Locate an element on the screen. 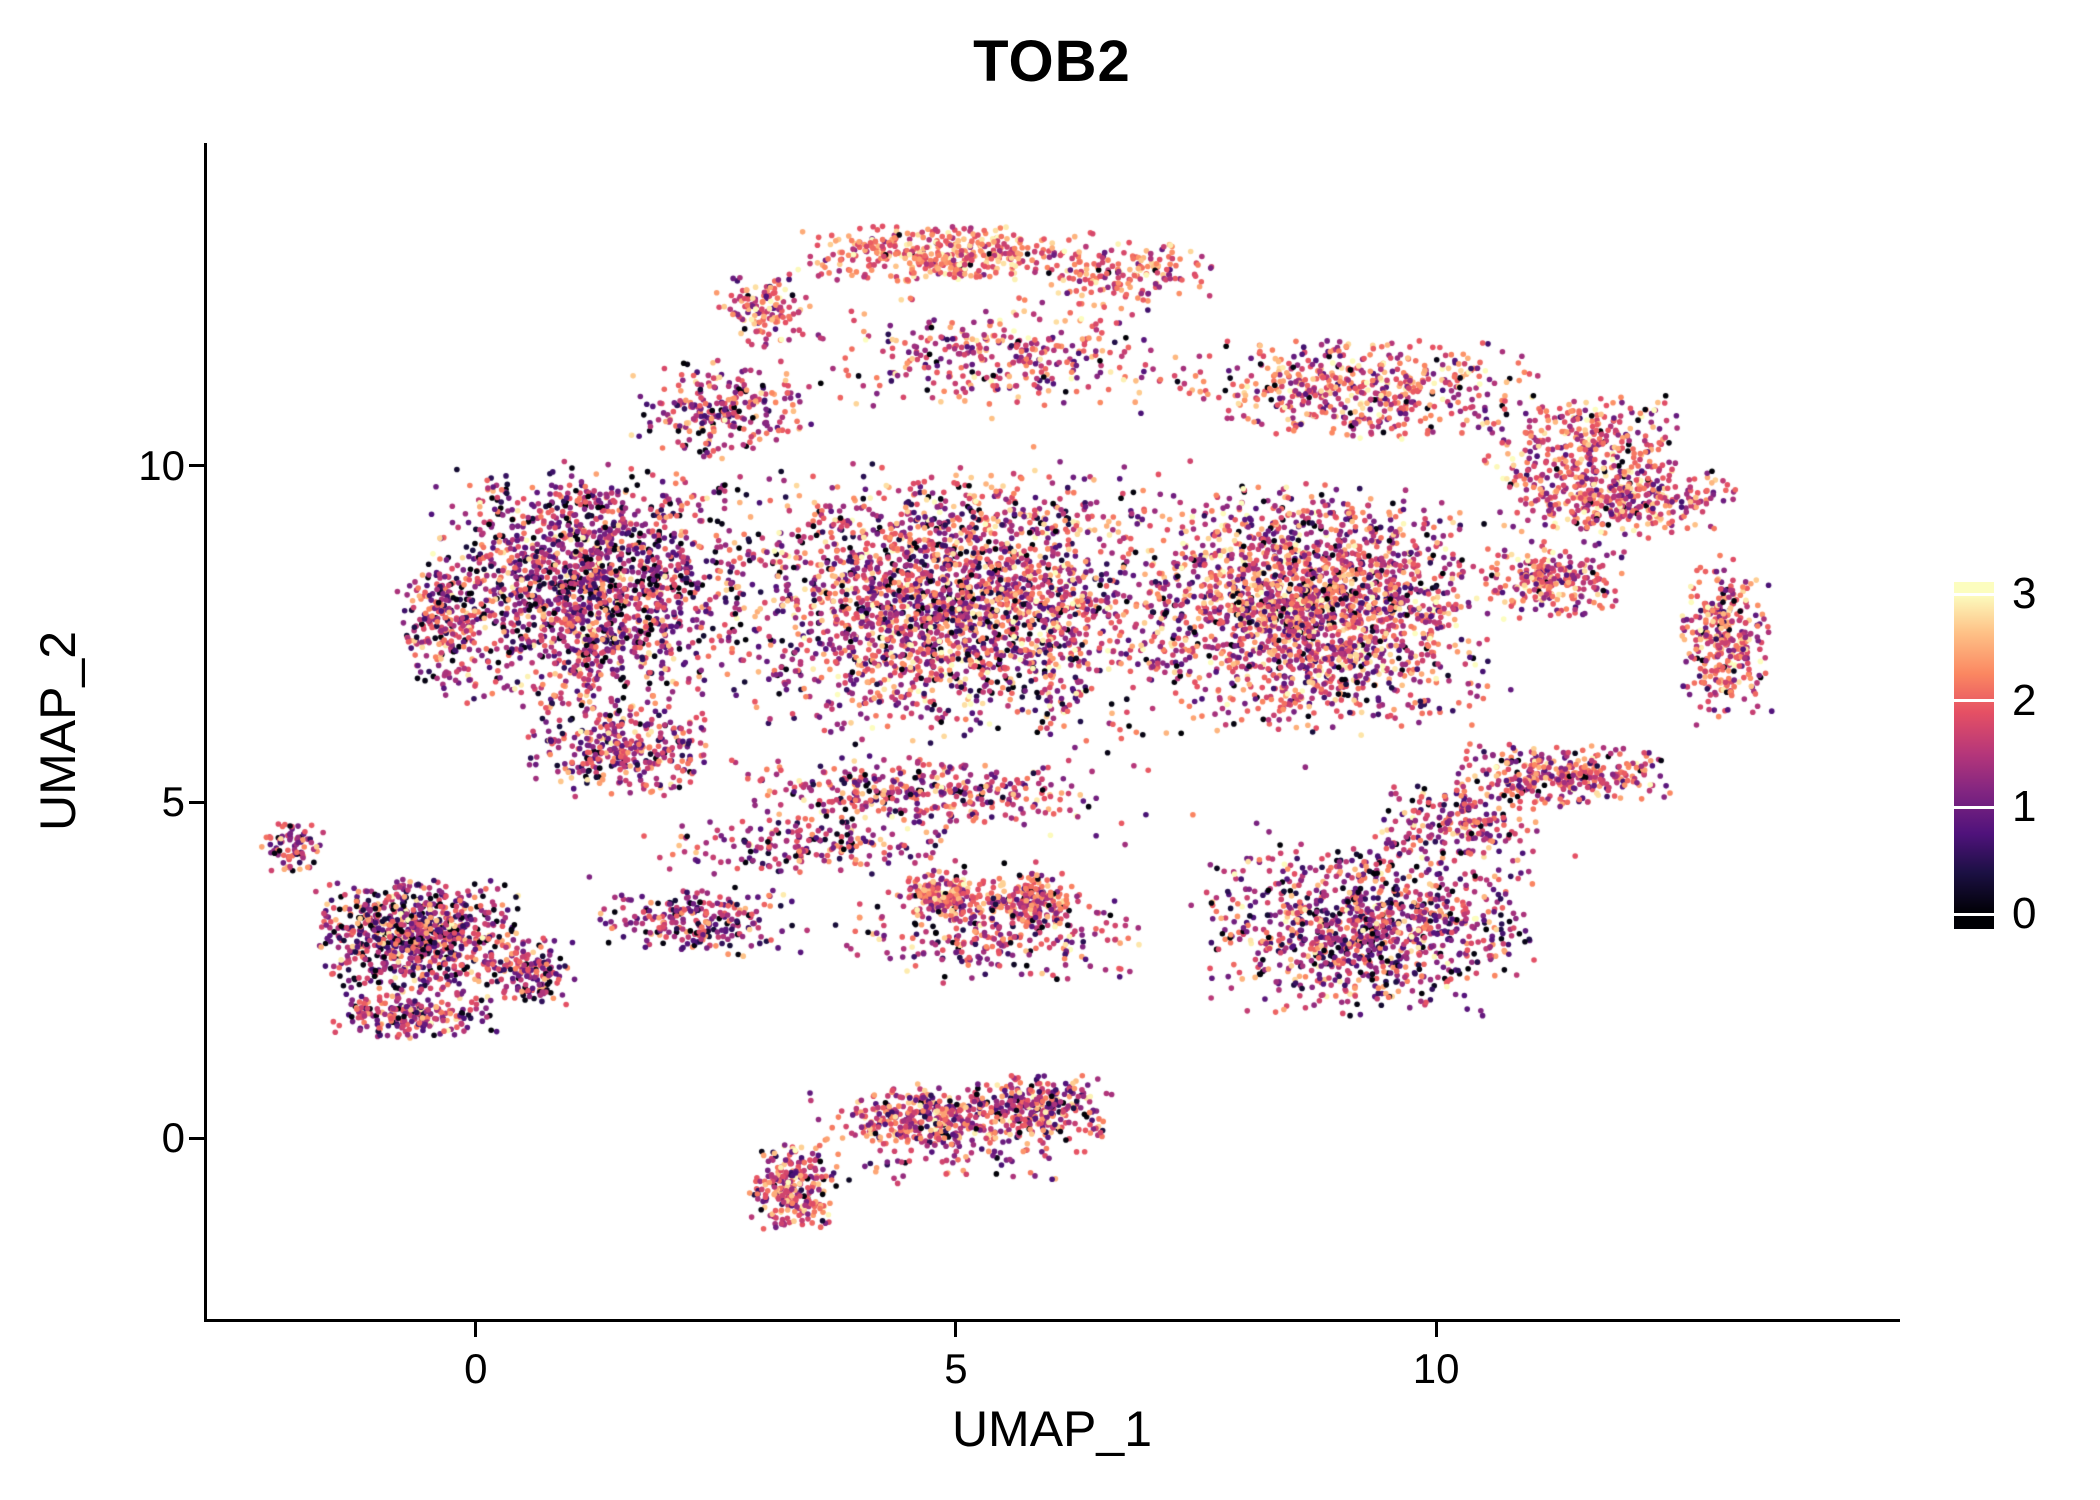 Image resolution: width=2100 pixels, height=1500 pixels. x-axis-label: UMAP_1 is located at coordinates (1052, 1429).